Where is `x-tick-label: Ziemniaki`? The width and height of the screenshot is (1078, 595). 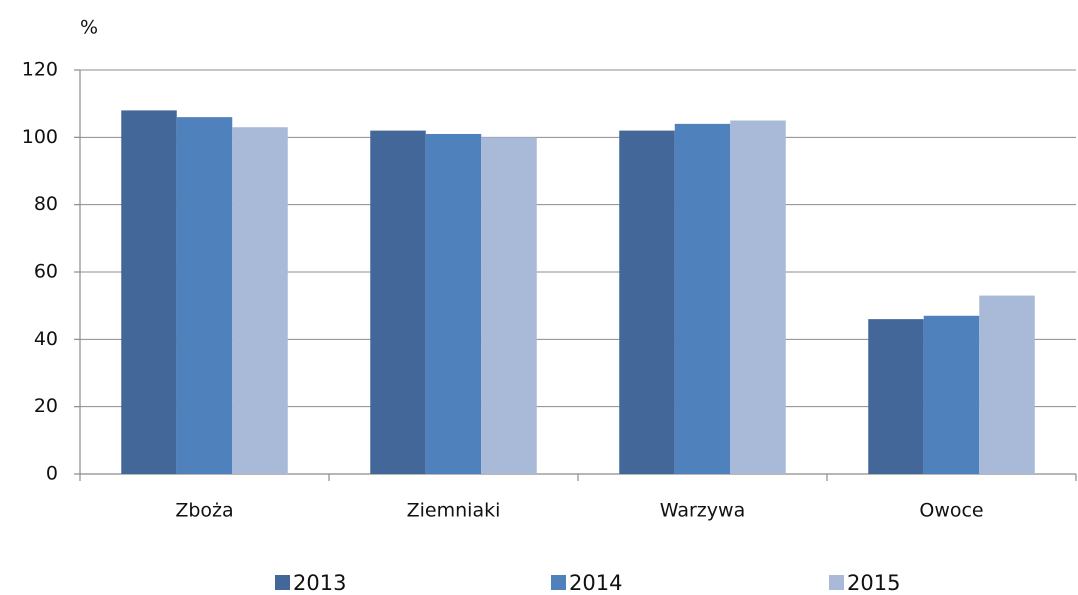 x-tick-label: Ziemniaki is located at coordinates (454, 511).